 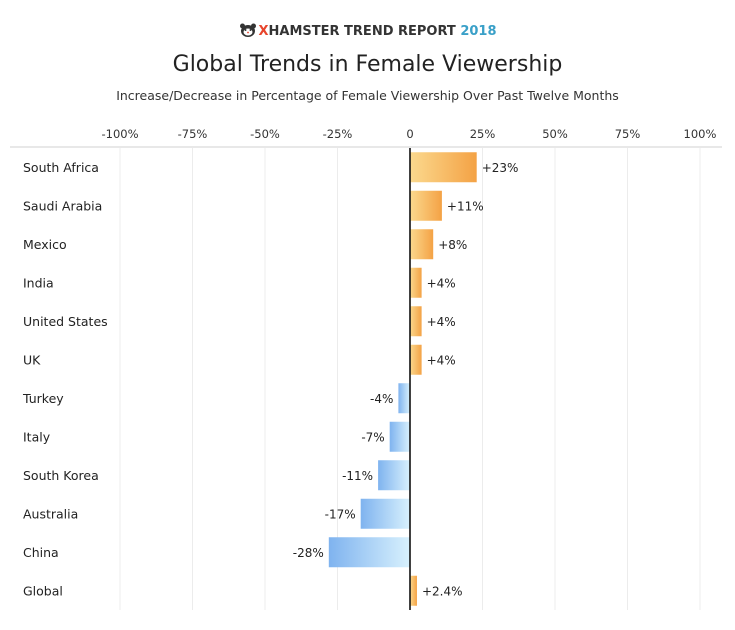 I want to click on x-tick-label: -100%, so click(x=119, y=134).